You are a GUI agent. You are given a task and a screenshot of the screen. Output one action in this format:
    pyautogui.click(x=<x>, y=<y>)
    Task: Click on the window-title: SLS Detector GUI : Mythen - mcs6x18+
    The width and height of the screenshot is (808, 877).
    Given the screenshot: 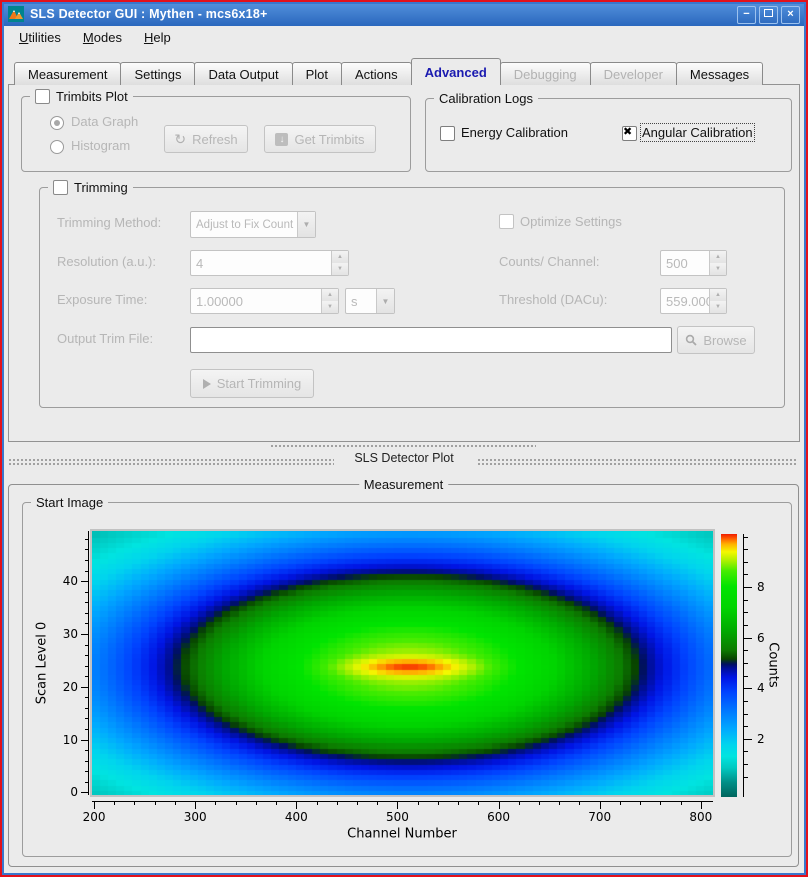 What is the action you would take?
    pyautogui.click(x=149, y=14)
    